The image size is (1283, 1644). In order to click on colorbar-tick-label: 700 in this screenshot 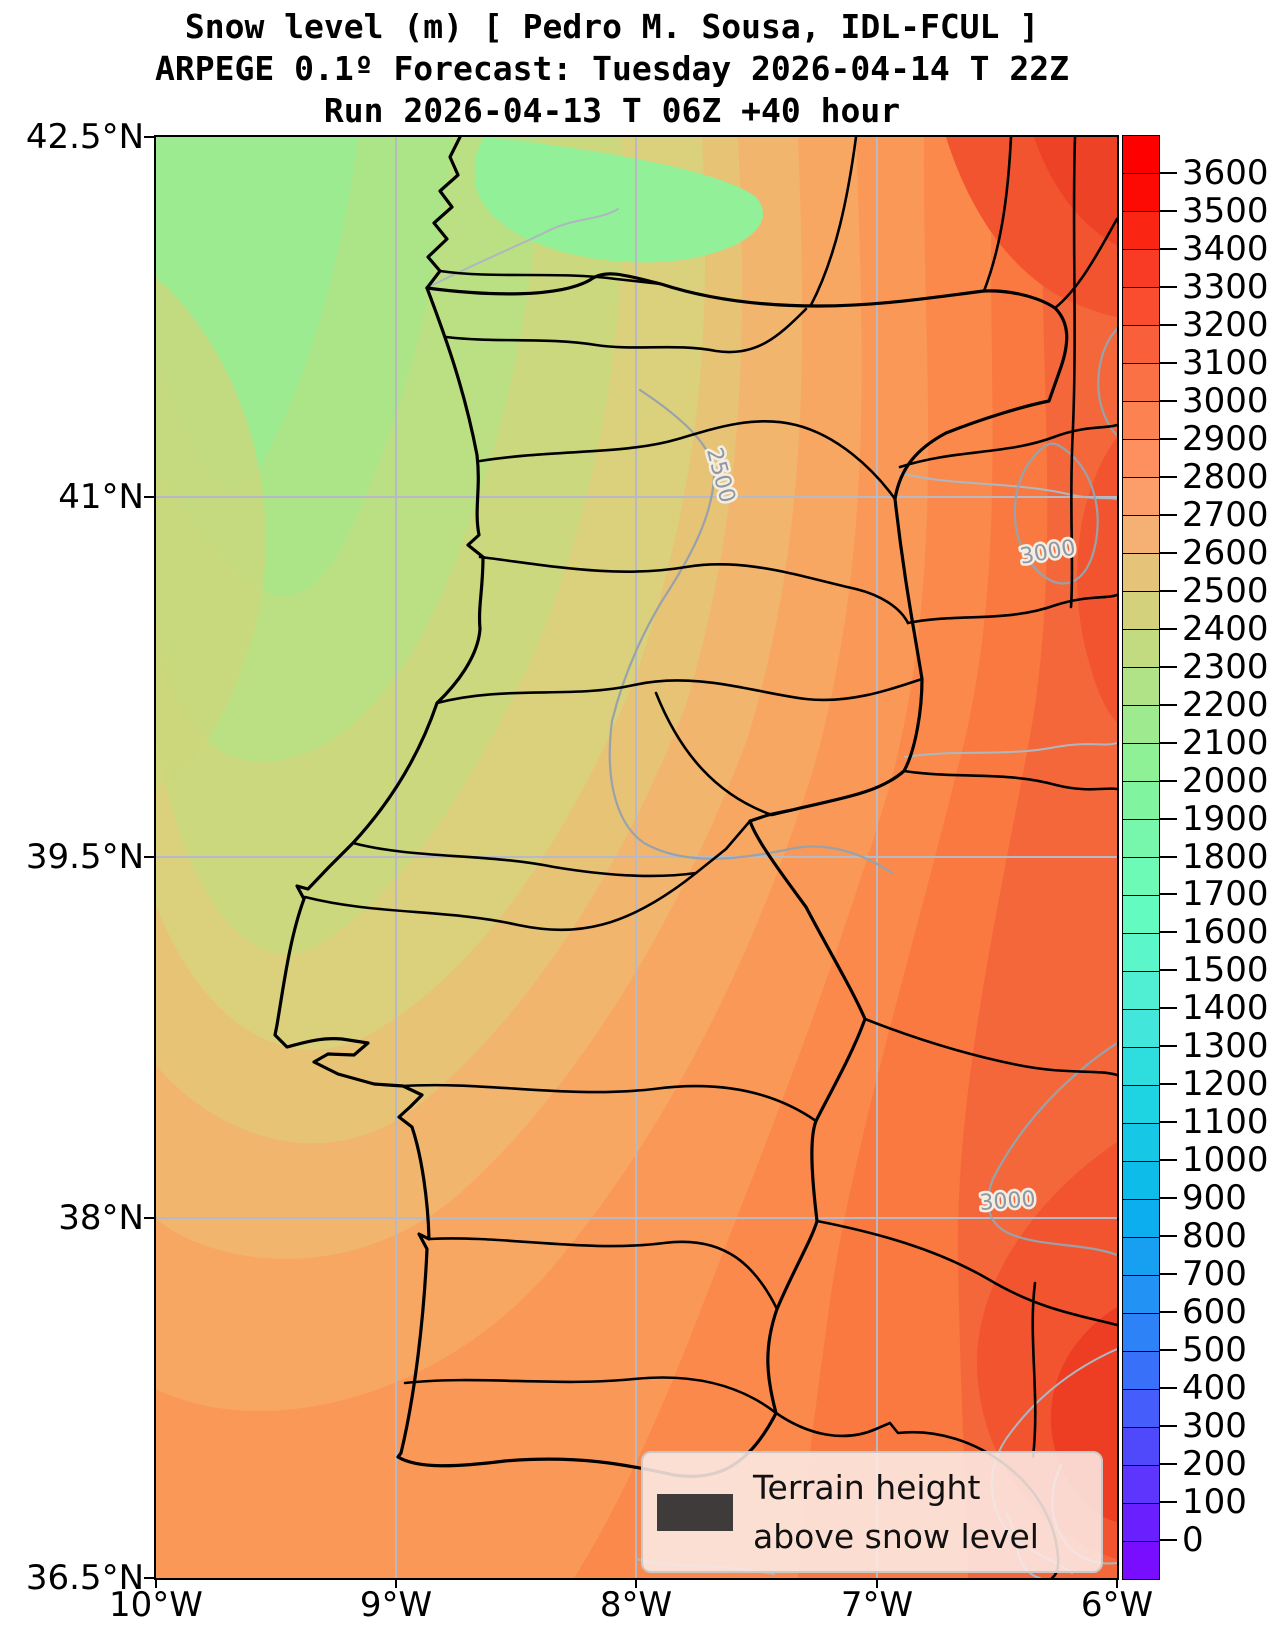, I will do `click(1214, 1274)`.